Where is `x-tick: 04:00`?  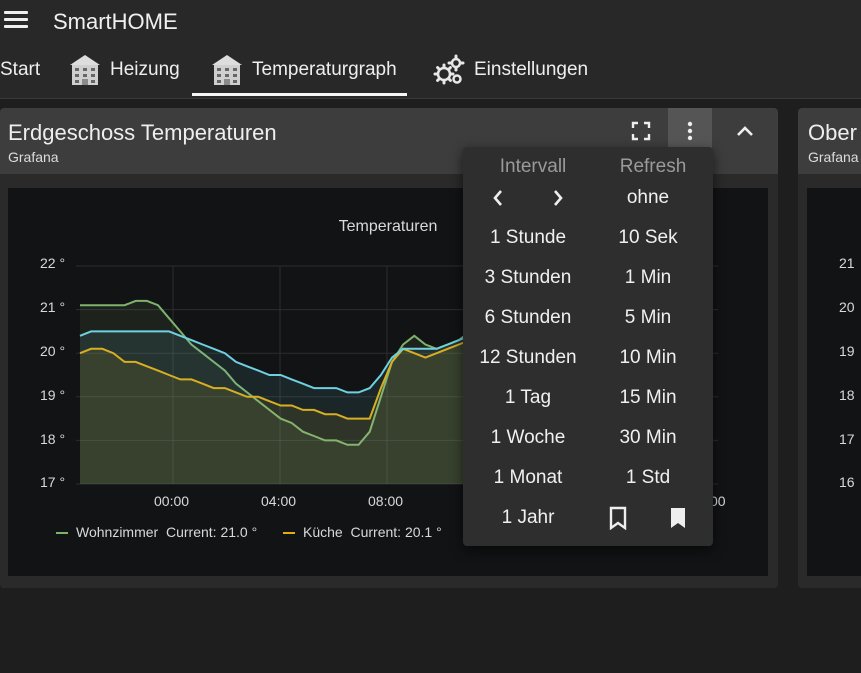 x-tick: 04:00 is located at coordinates (279, 501).